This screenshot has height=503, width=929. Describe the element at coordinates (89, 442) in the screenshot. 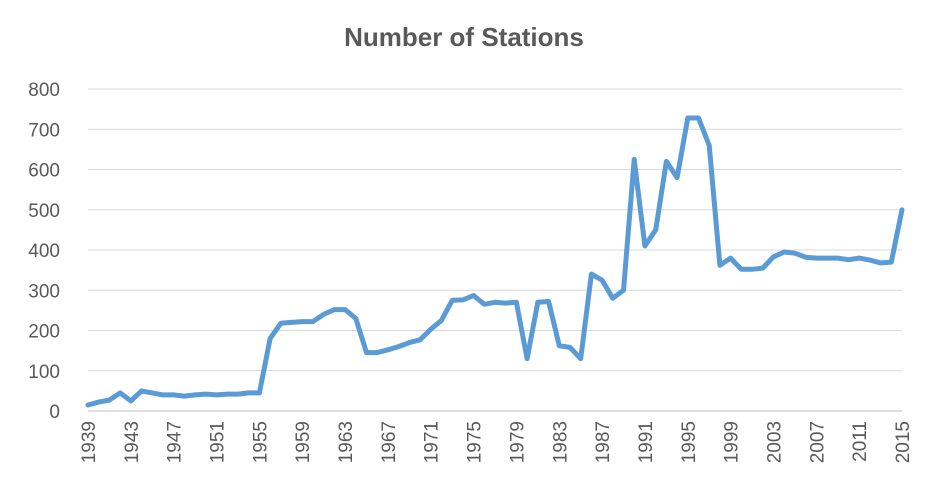

I see `x-tick-label: 1939` at that location.